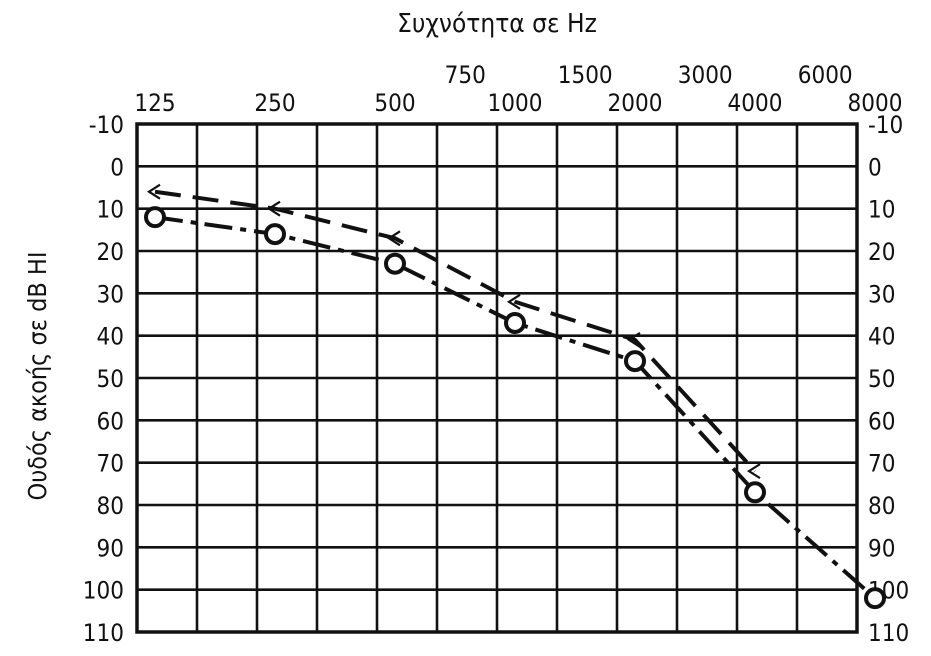 This screenshot has width=931, height=656. What do you see at coordinates (888, 633) in the screenshot?
I see `y-tick-label-right: 110` at bounding box center [888, 633].